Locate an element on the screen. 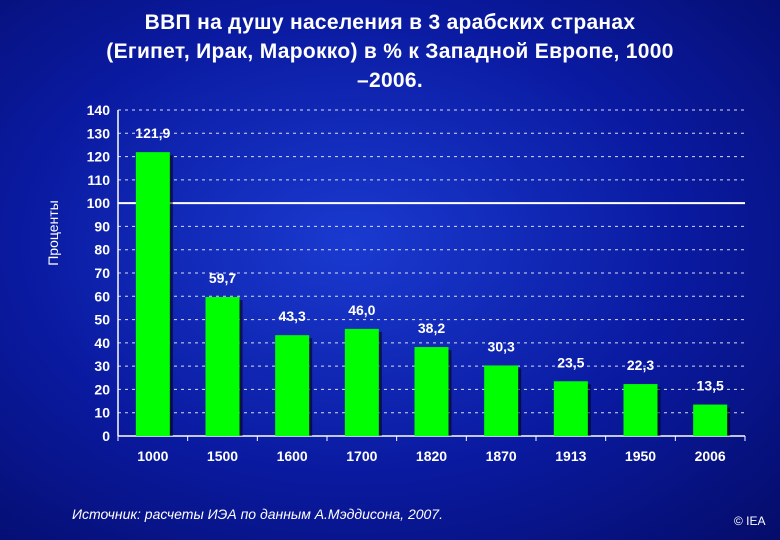 The image size is (780, 540). data-label: 30,3 is located at coordinates (501, 346).